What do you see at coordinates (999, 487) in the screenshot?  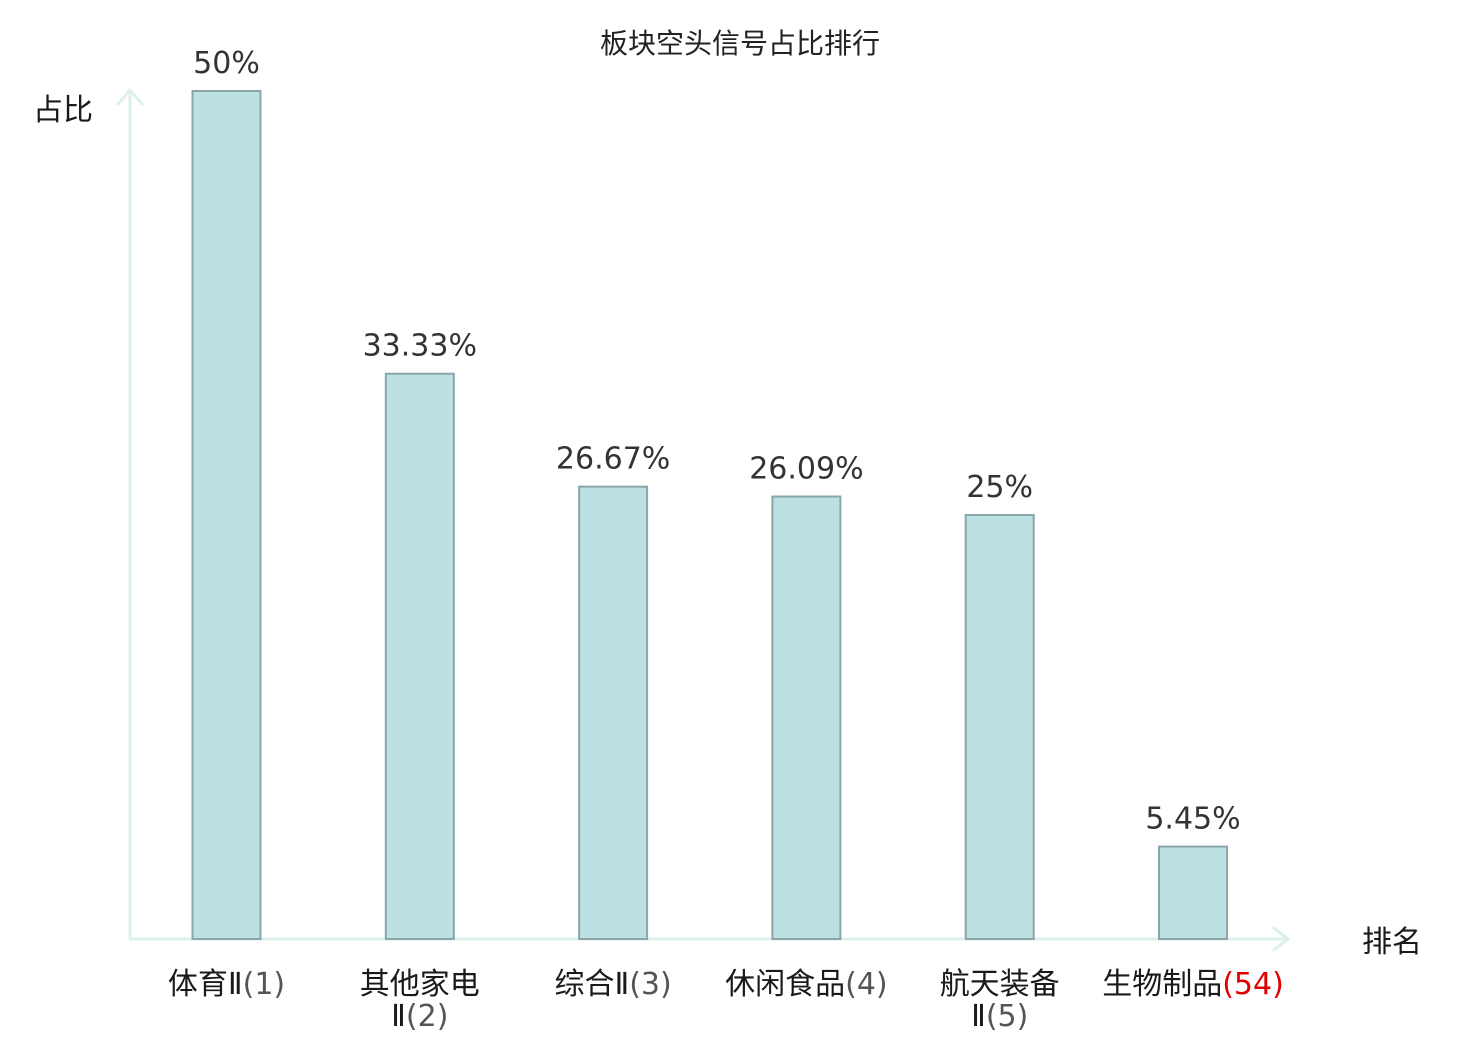 I see `data-label: 25%` at bounding box center [999, 487].